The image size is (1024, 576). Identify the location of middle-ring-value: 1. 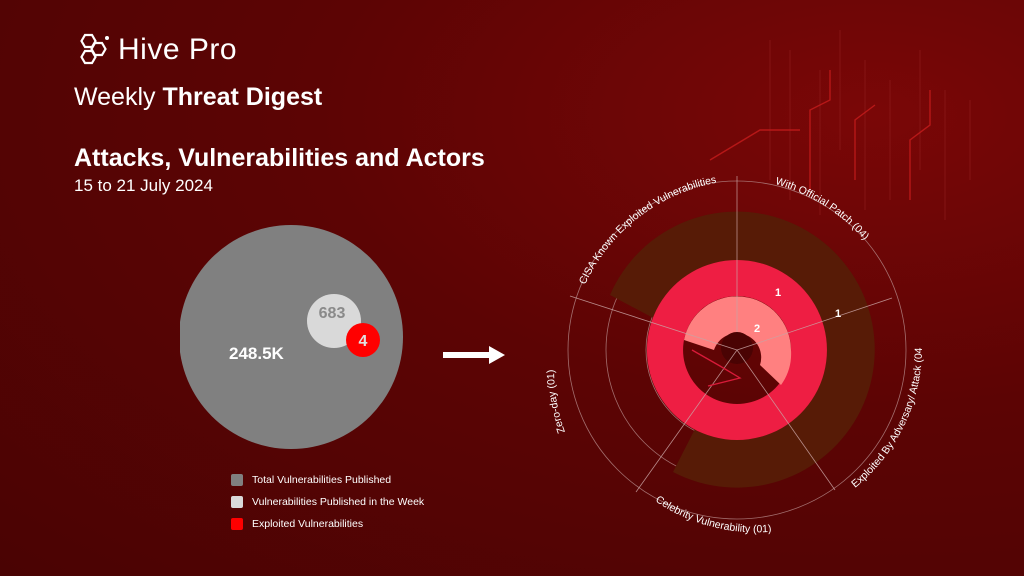
(778, 293).